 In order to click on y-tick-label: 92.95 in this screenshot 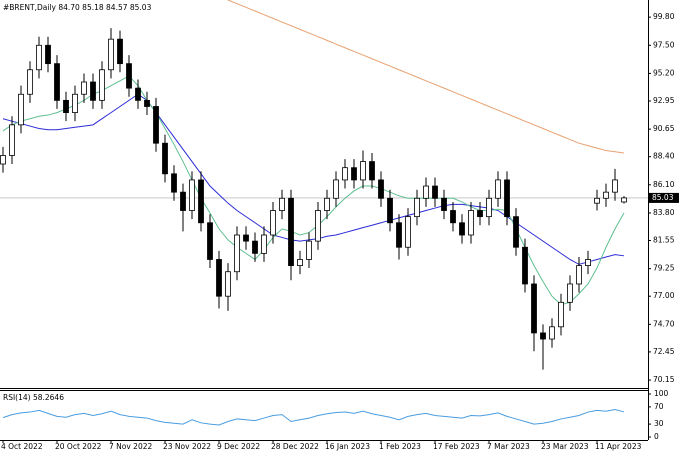, I will do `click(664, 100)`.